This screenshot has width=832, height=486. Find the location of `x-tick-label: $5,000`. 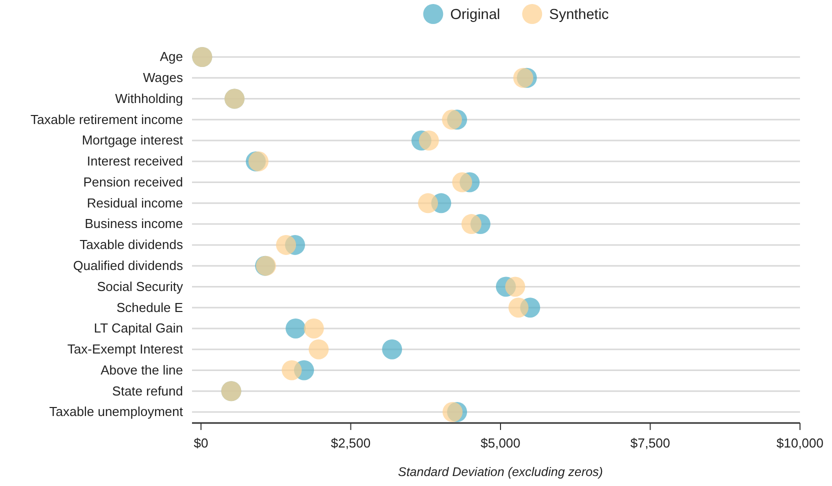

x-tick-label: $5,000 is located at coordinates (500, 442).